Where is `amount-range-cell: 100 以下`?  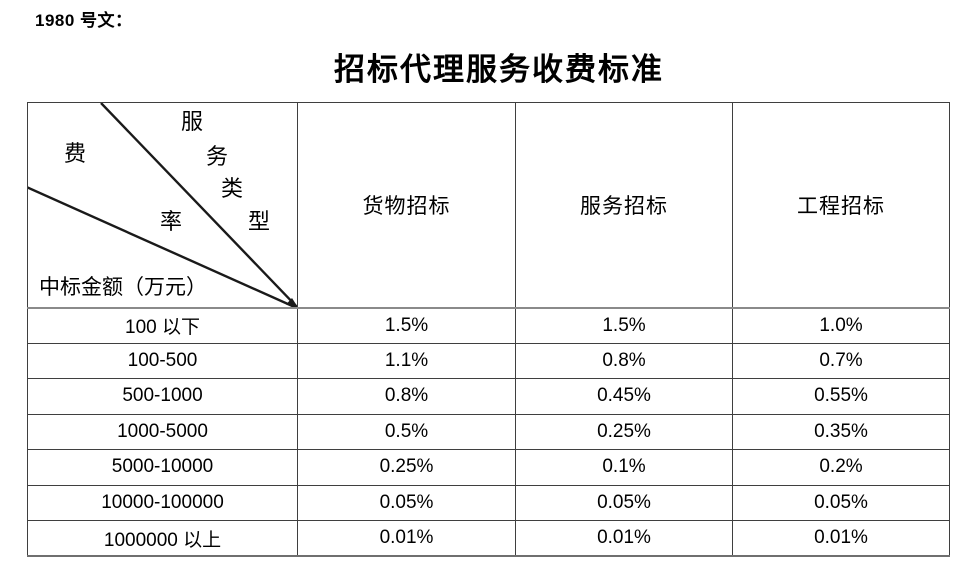 amount-range-cell: 100 以下 is located at coordinates (162, 325).